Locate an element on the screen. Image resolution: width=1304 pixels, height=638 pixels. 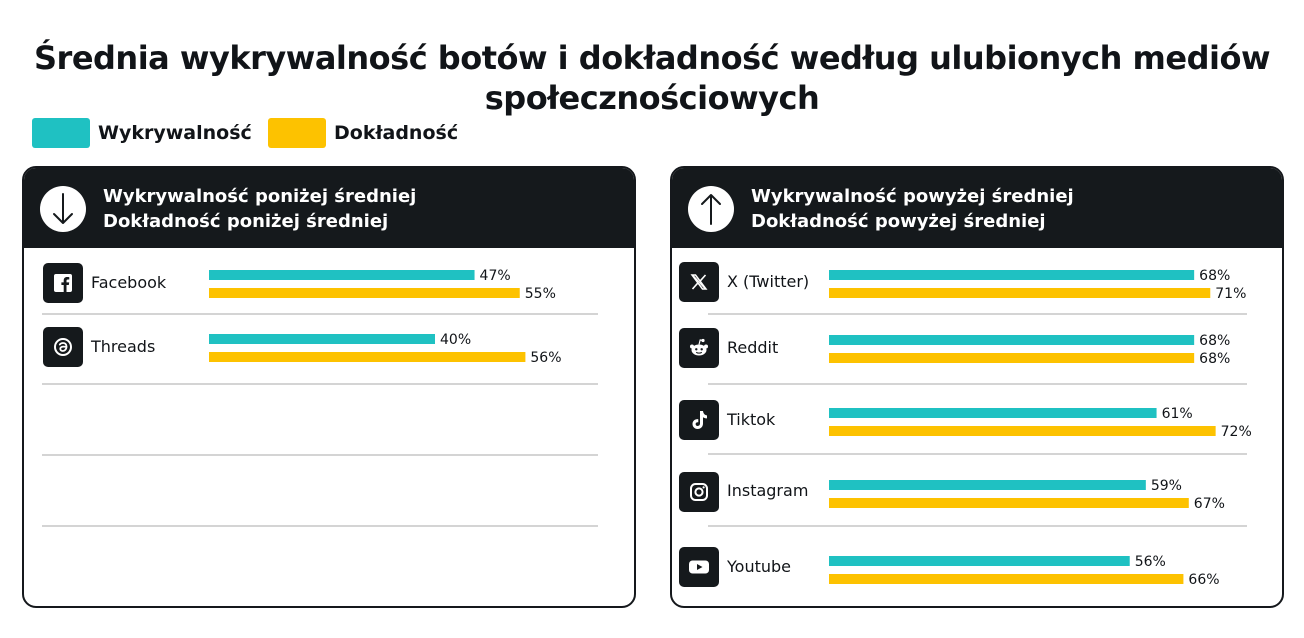
legend-item-accuracy: Dokładność is located at coordinates (363, 133).